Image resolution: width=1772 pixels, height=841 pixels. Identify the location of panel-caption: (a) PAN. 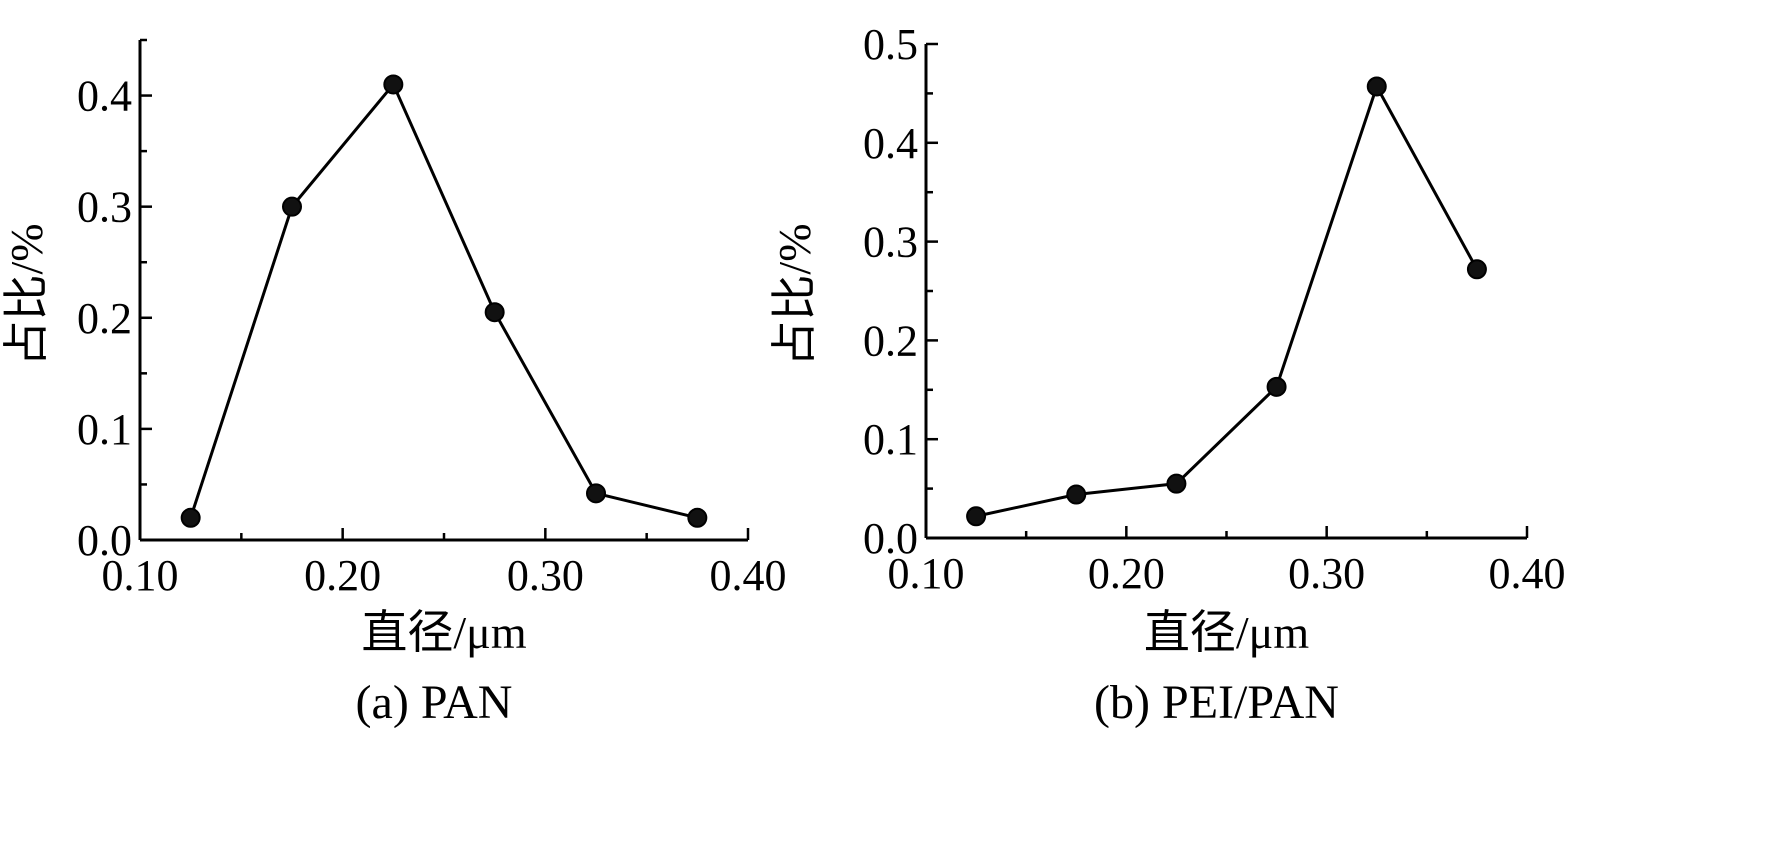
(434, 702).